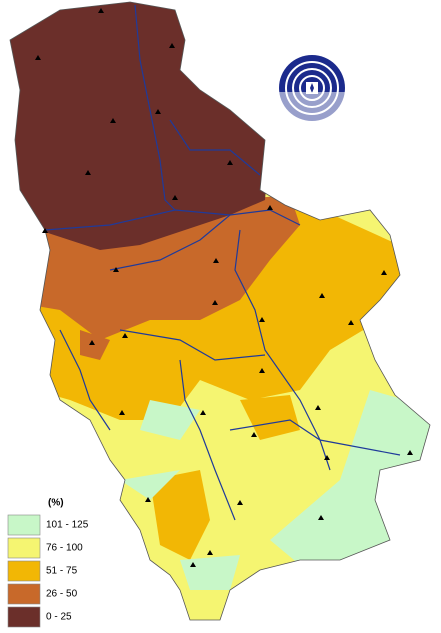 This screenshot has height=633, width=441. I want to click on logo-star, so click(312, 88).